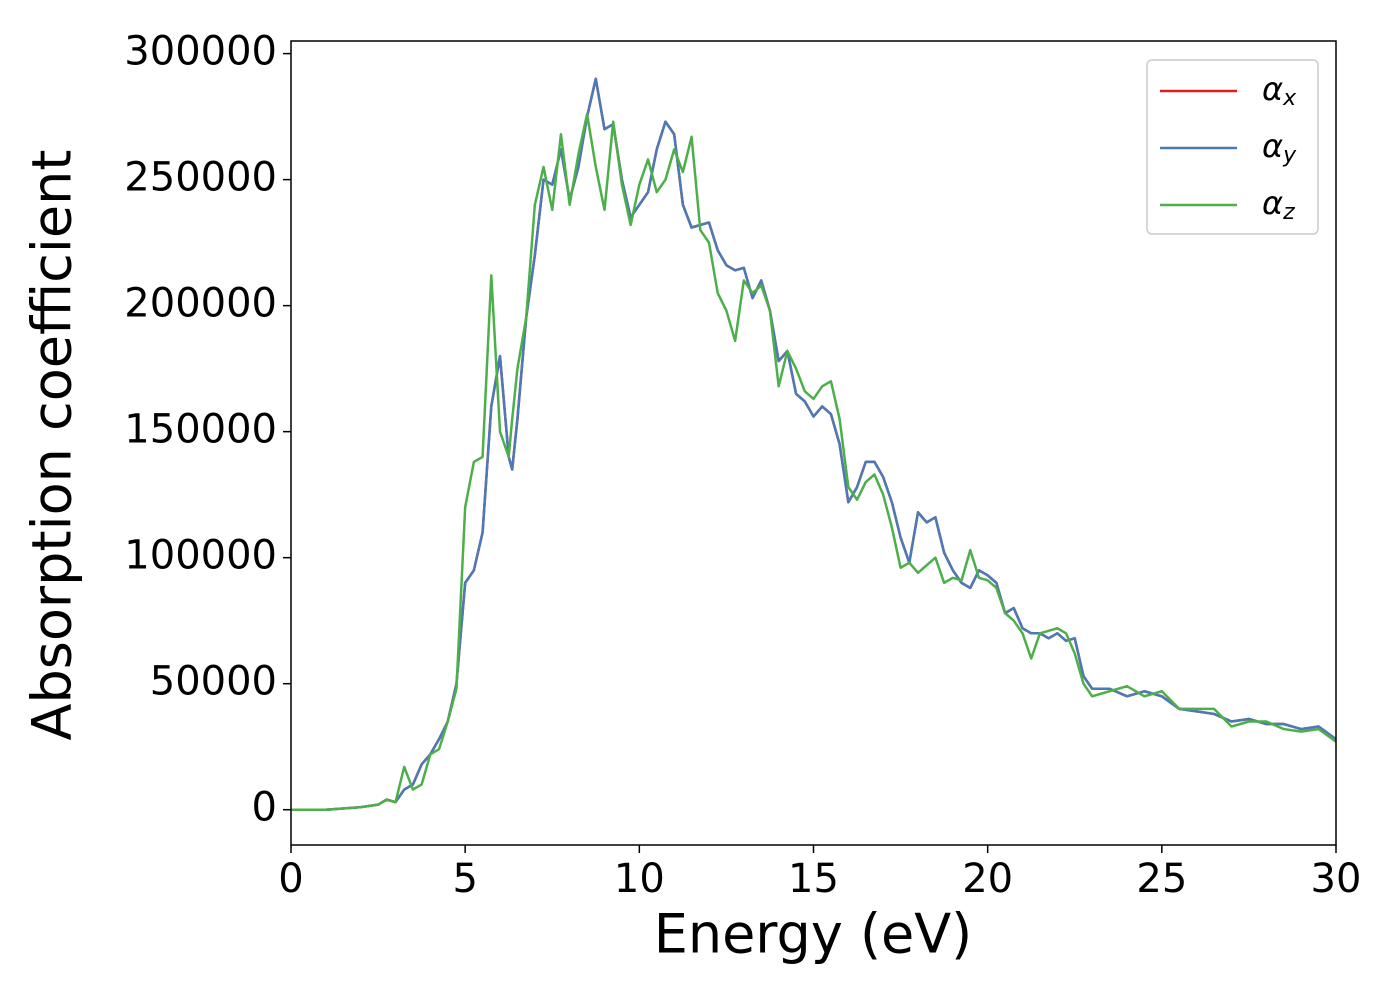 Image resolution: width=1400 pixels, height=1000 pixels. Describe the element at coordinates (200, 430) in the screenshot. I see `y-tick-label: 150000` at that location.